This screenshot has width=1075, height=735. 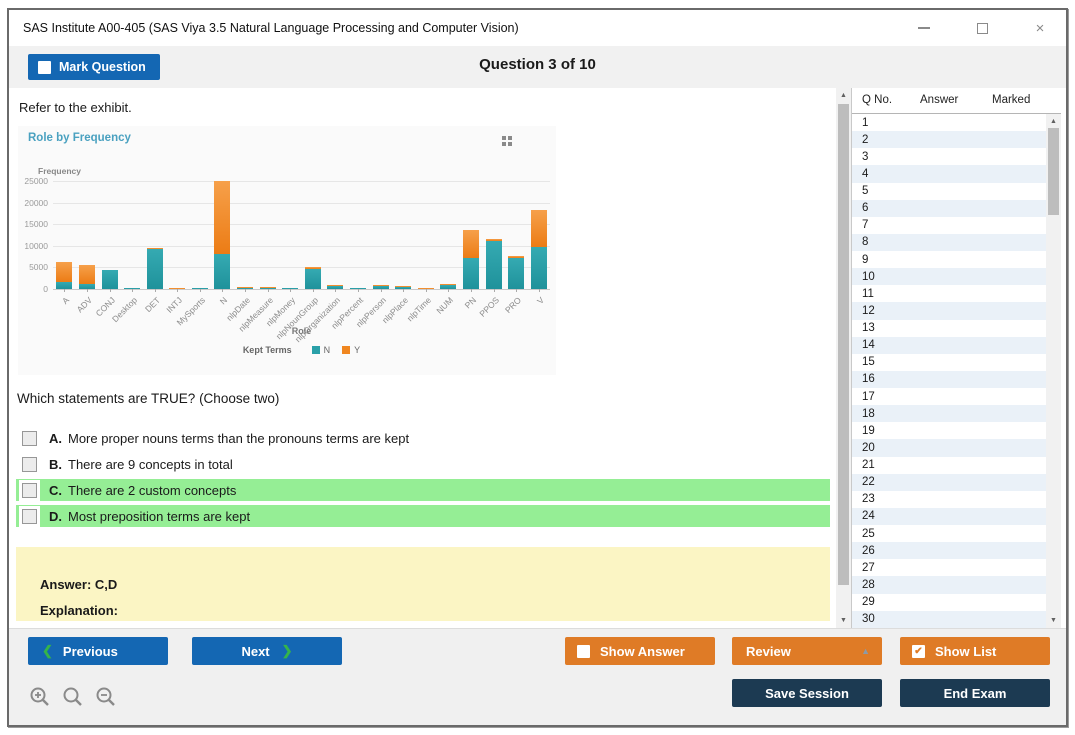 I want to click on question-row-21: 21, so click(x=949, y=465).